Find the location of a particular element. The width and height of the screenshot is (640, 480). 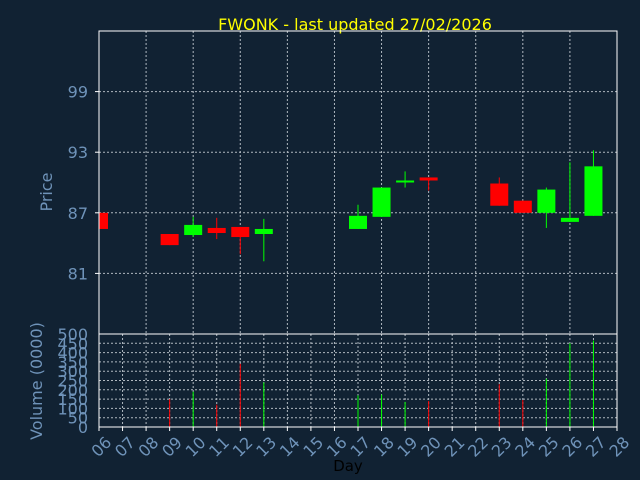

price-axis-label: Price is located at coordinates (46, 191).